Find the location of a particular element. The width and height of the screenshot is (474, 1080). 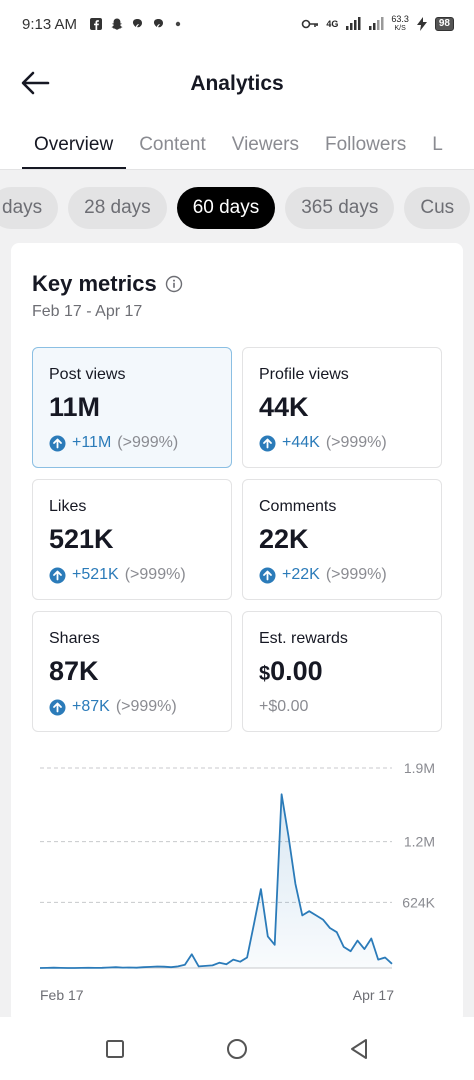

metric-label: Likes is located at coordinates (68, 506).